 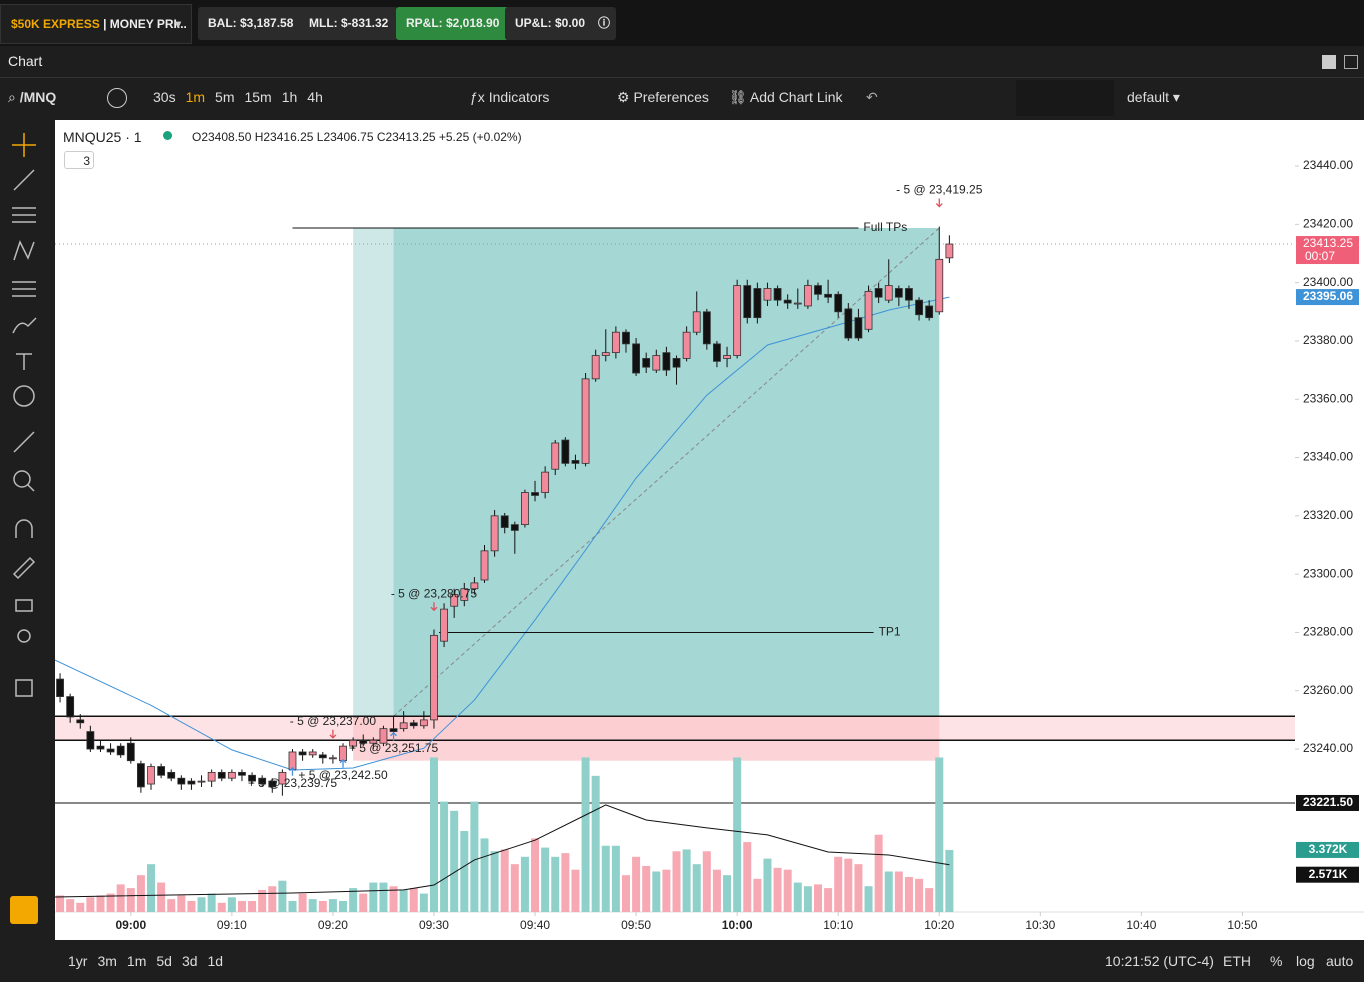 What do you see at coordinates (1328, 296) in the screenshot?
I see `ma-tag: 23395.06` at bounding box center [1328, 296].